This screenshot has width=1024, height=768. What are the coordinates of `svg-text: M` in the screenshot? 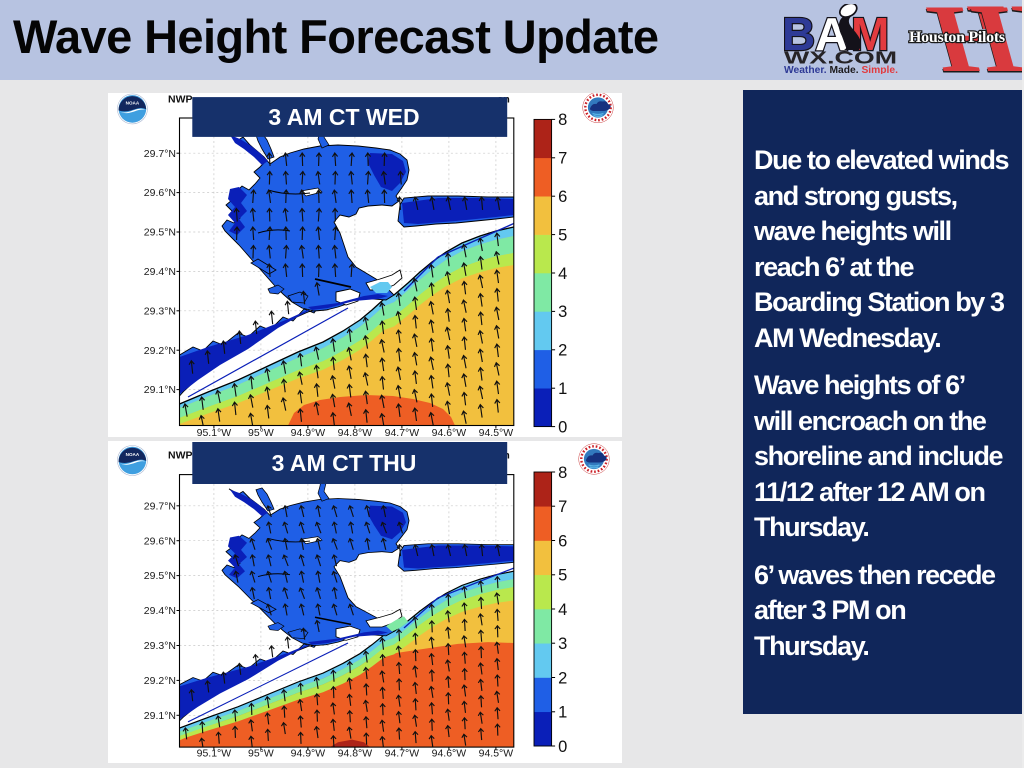 It's located at (870, 34).